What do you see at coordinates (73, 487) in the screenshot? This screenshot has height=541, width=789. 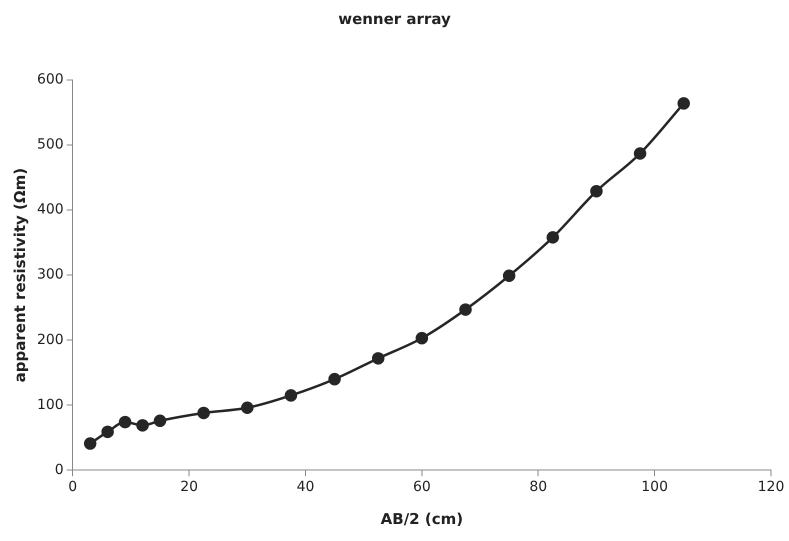 I see `x-tick-label: 0` at bounding box center [73, 487].